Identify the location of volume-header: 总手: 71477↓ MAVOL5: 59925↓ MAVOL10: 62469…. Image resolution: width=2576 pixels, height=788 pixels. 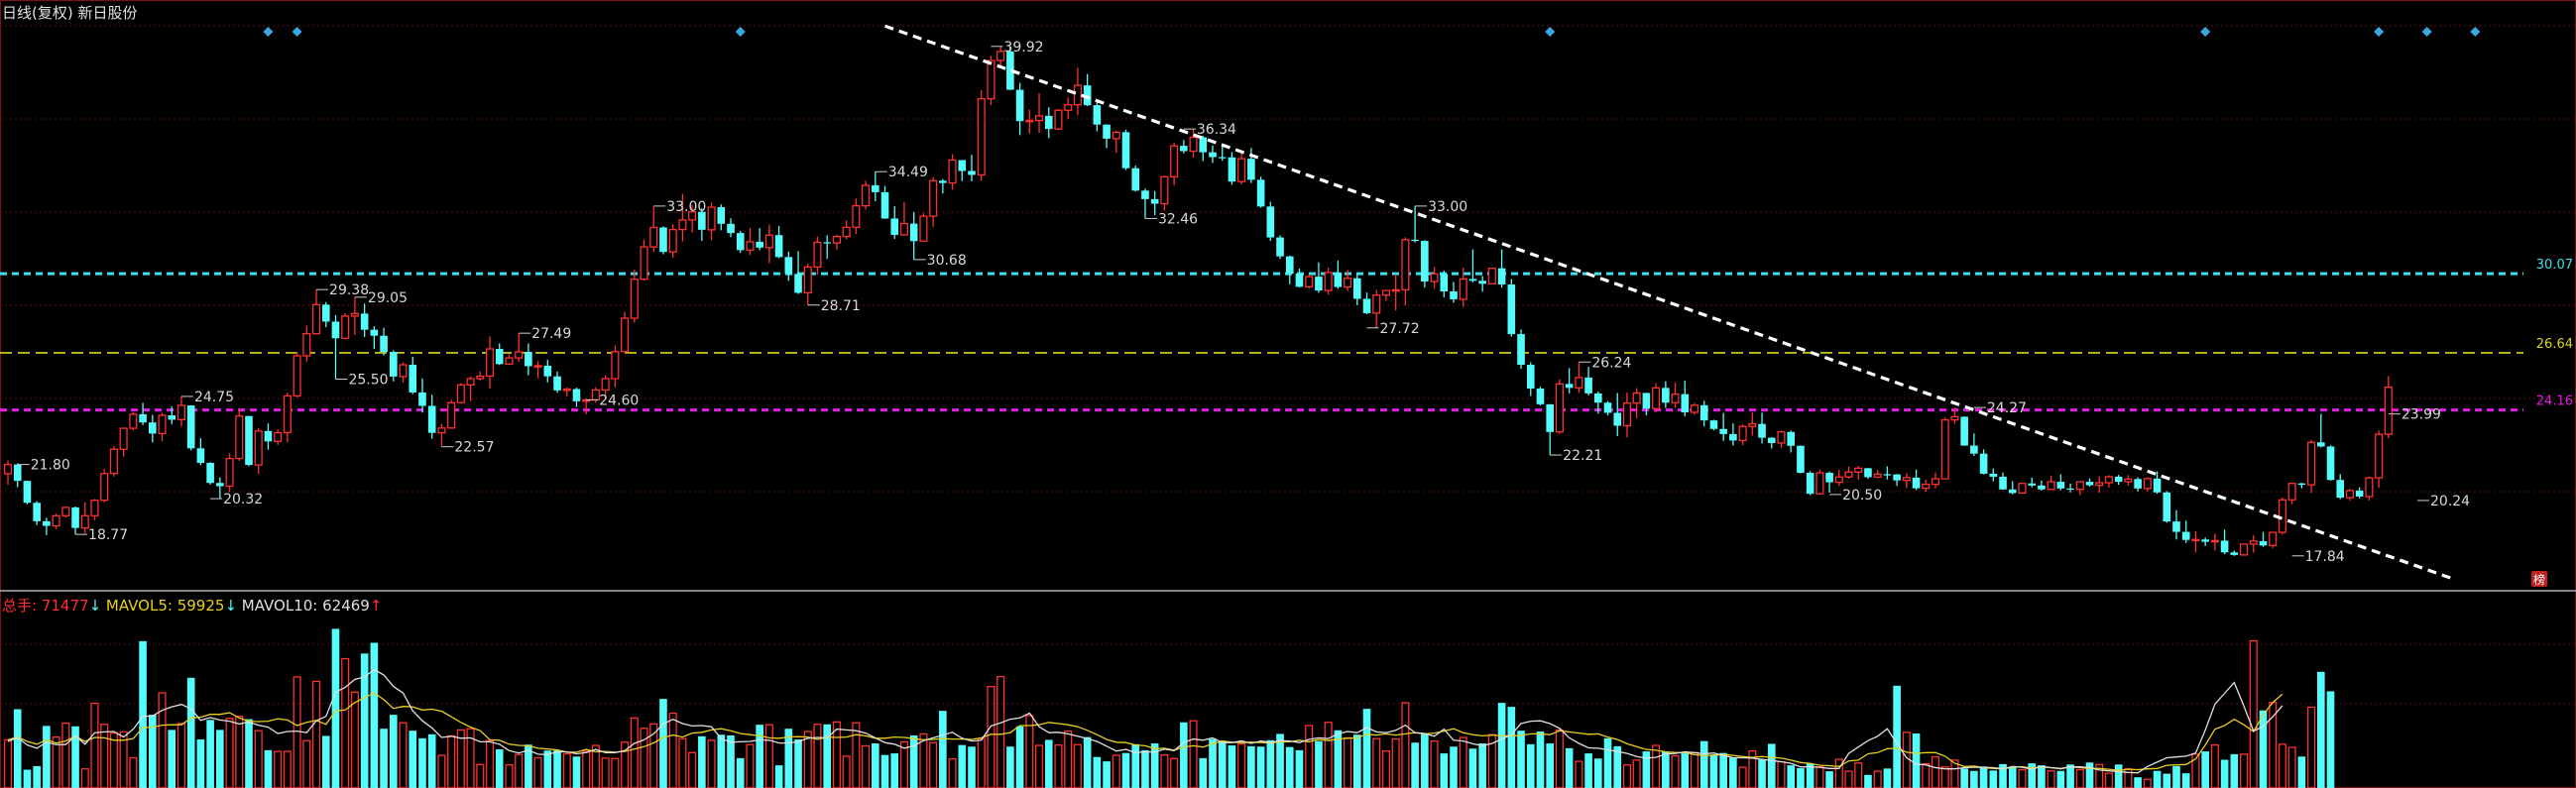
(192, 605).